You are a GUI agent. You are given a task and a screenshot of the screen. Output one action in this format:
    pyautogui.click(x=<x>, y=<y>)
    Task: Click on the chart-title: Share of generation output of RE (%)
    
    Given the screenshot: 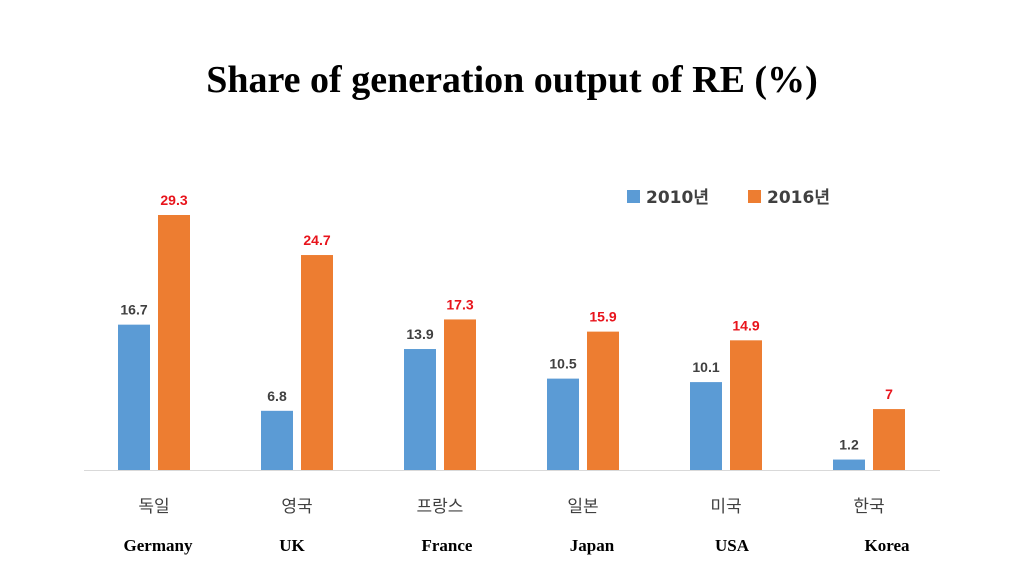 What is the action you would take?
    pyautogui.click(x=512, y=80)
    